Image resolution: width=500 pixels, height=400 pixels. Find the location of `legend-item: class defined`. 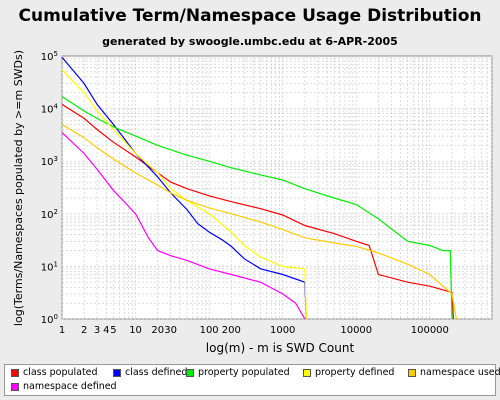

legend-item: class defined is located at coordinates (150, 372).